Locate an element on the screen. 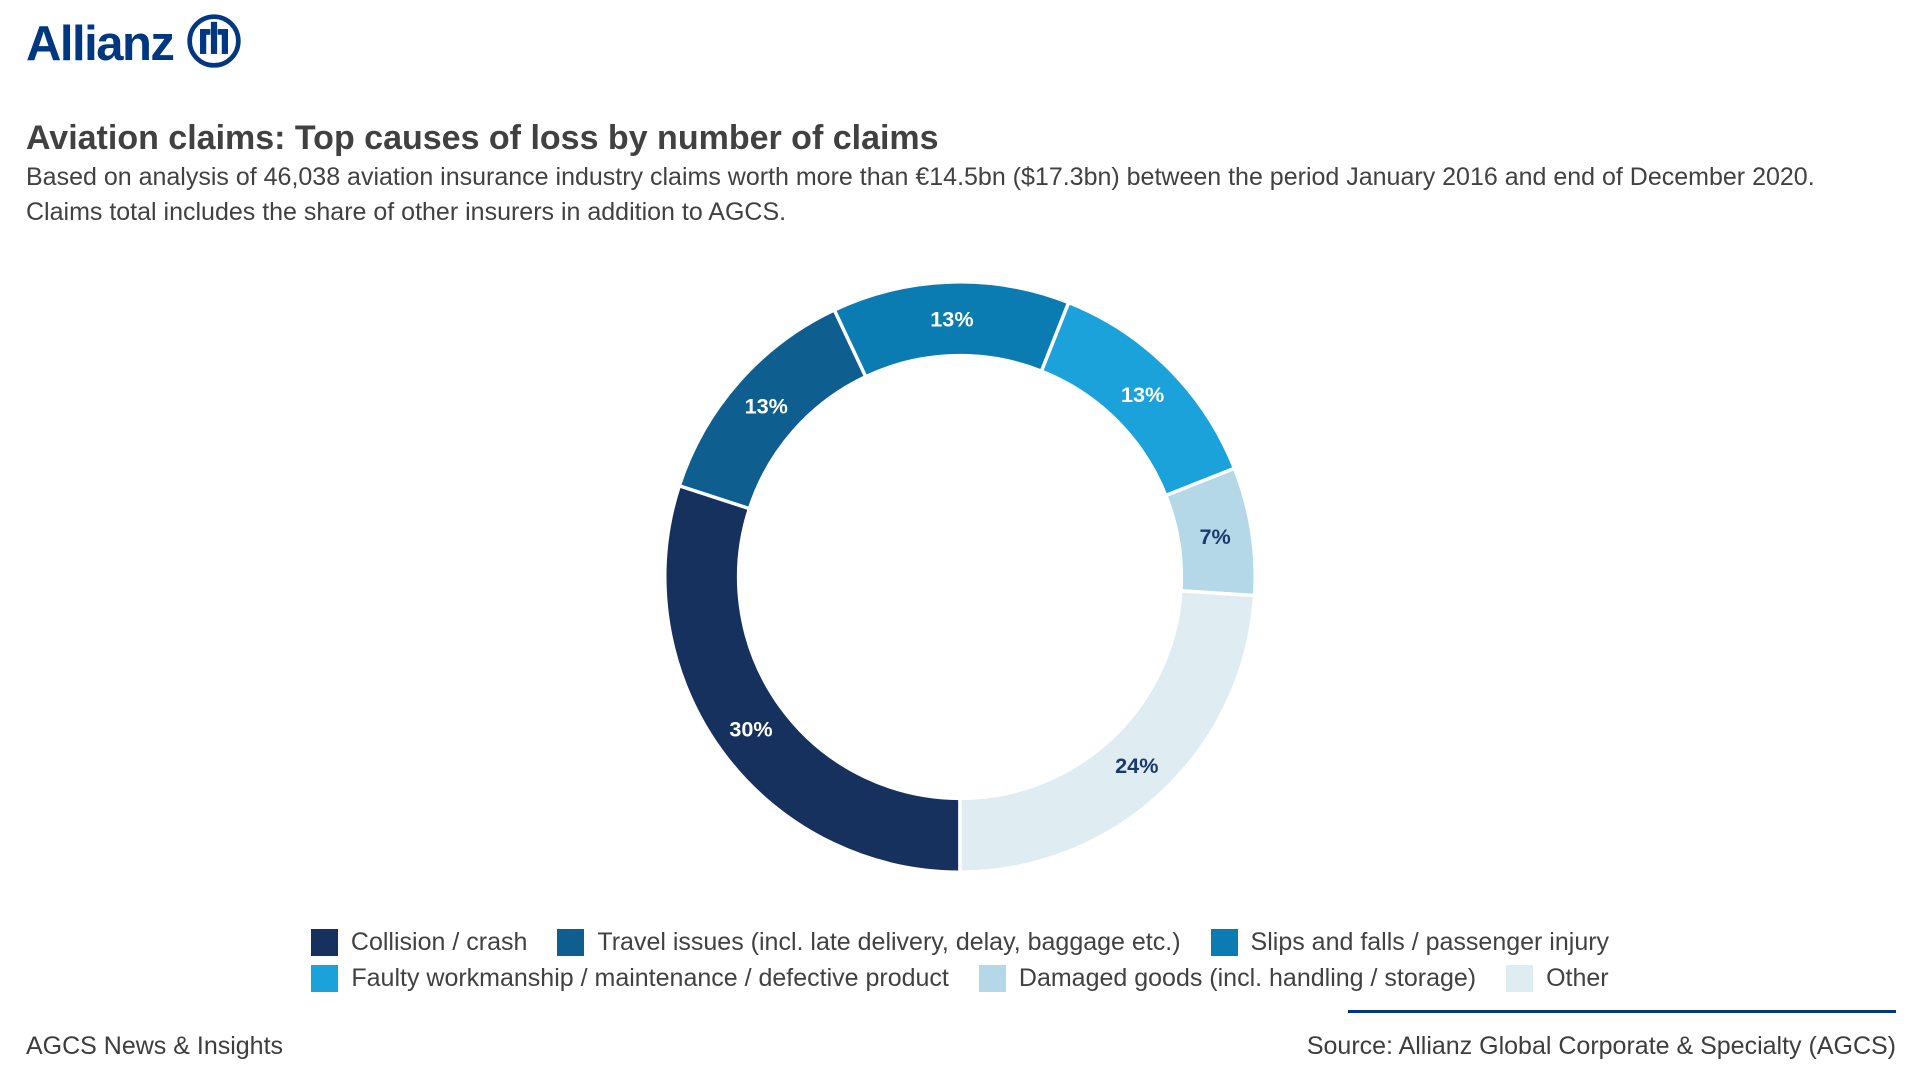  legend-item: Other is located at coordinates (1557, 978).